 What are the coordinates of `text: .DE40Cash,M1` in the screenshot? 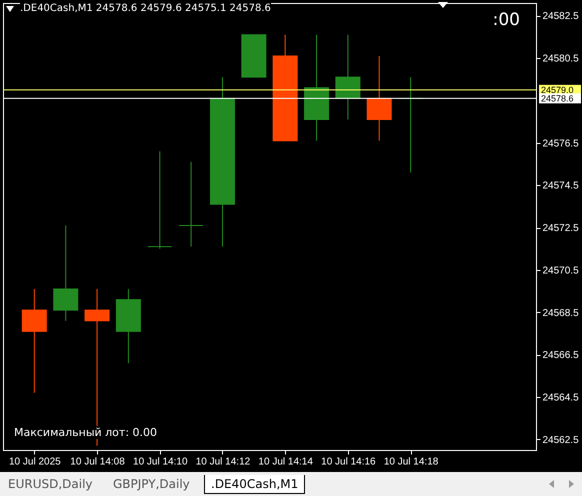 It's located at (255, 484).